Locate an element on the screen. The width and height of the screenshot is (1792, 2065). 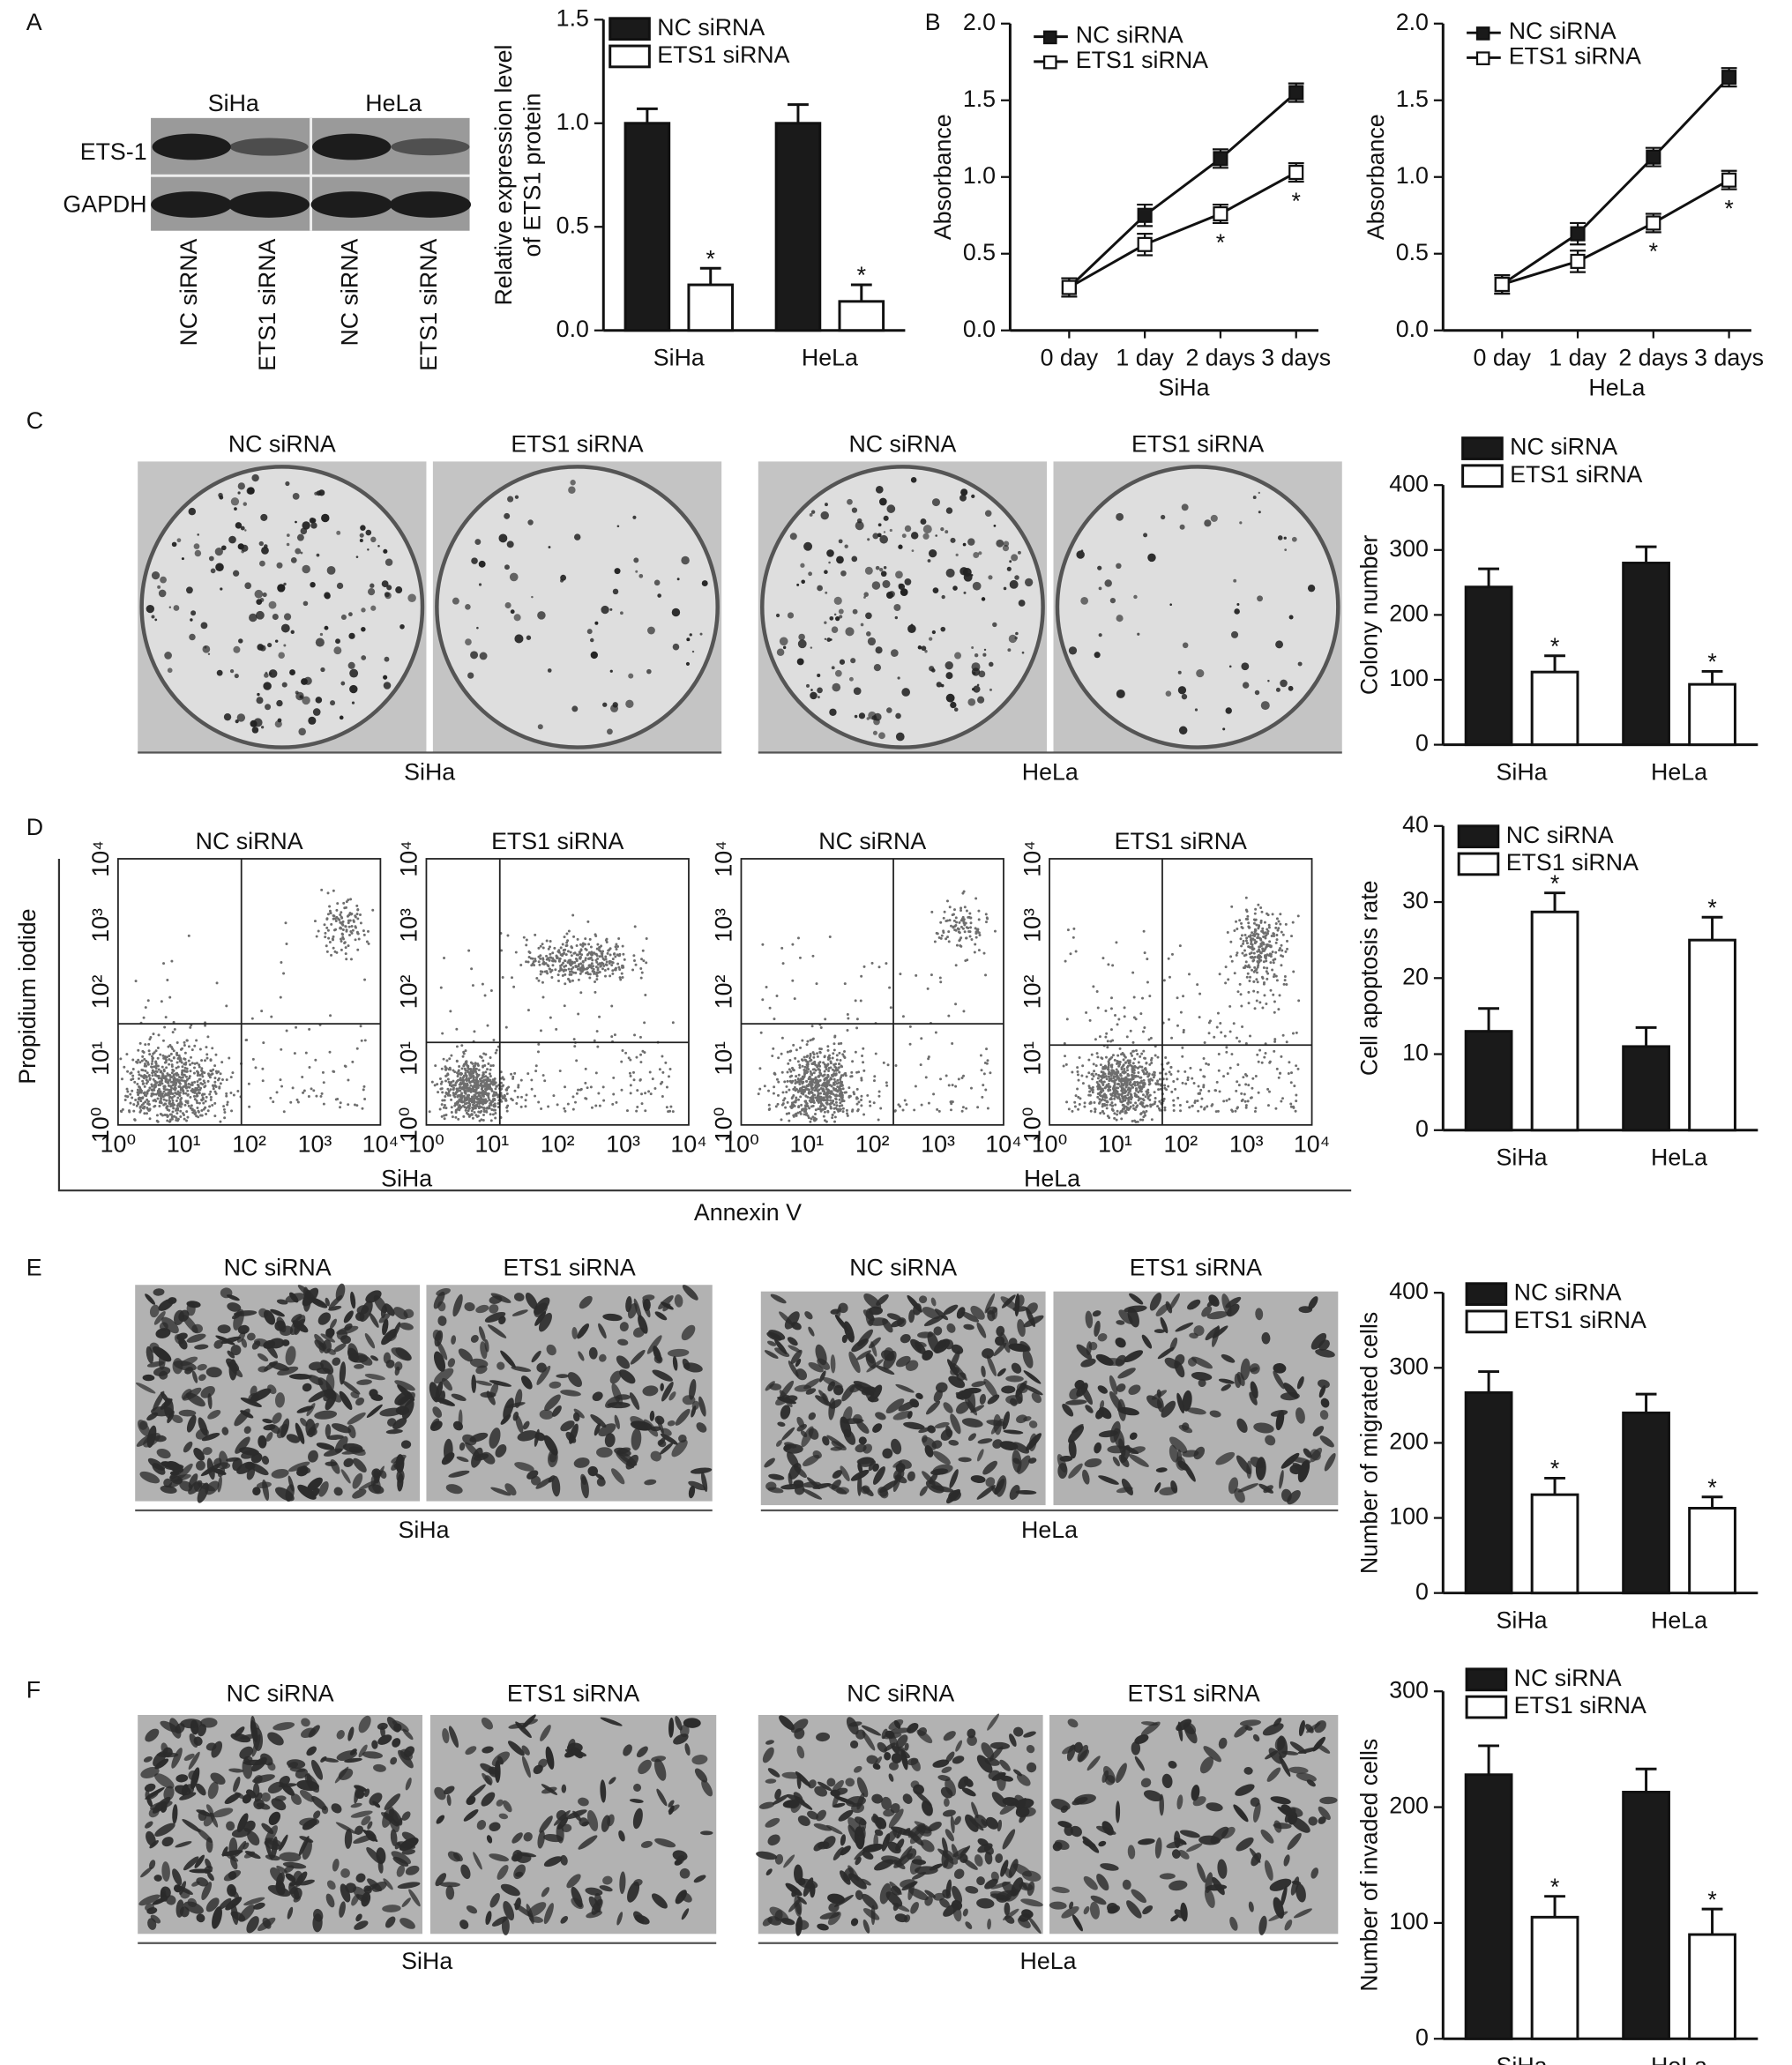
lane-label: NC siRNA is located at coordinates (188, 292).